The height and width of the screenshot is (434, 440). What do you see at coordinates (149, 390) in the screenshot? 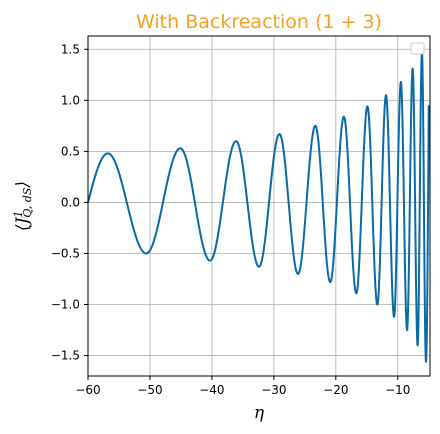
I see `x-tick-label: −50` at bounding box center [149, 390].